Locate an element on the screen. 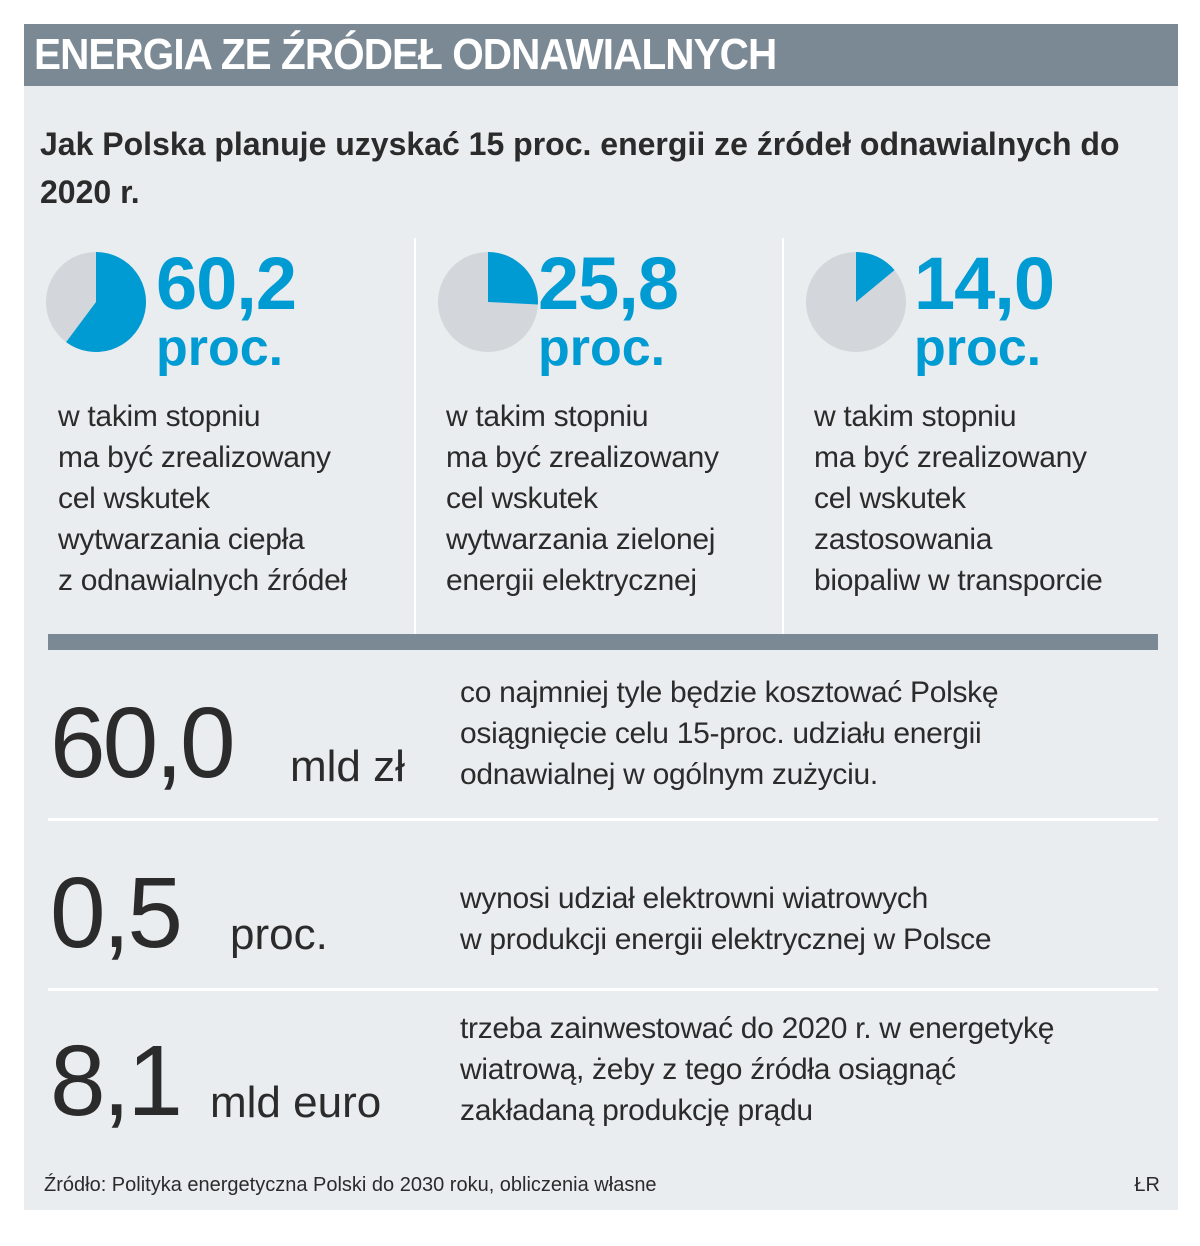 This screenshot has width=1200, height=1246. stat-value: 8,1 is located at coordinates (116, 1081).